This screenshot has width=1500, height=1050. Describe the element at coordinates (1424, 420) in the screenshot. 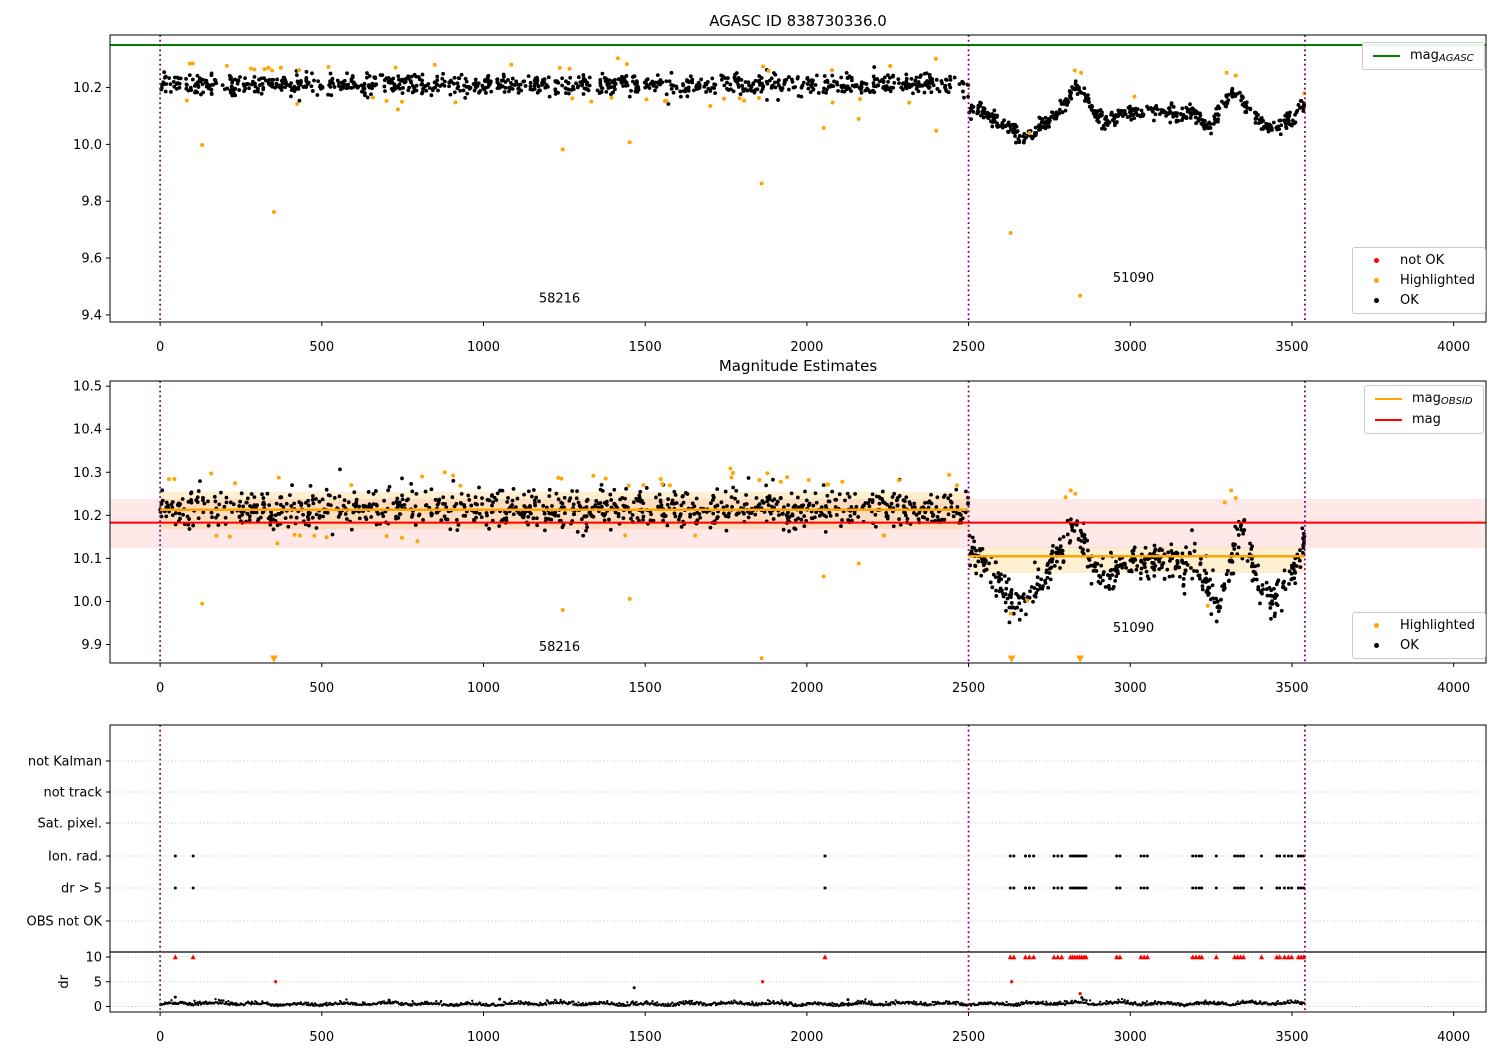

I see `legend-entry-mag: mag` at that location.